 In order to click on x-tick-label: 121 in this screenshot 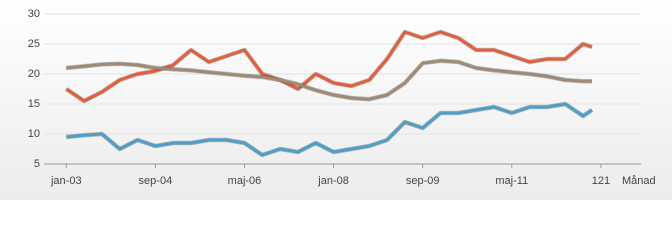, I will do `click(601, 181)`.